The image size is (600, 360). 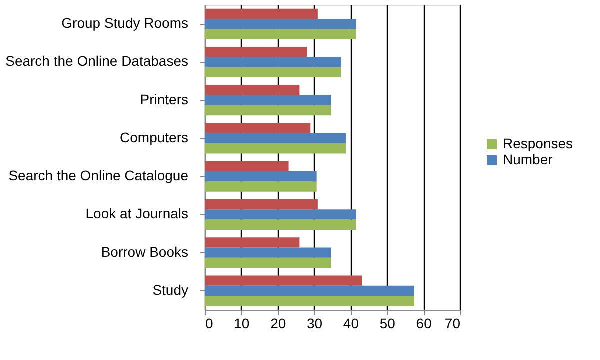 I want to click on y-tick-label: Printers, so click(x=164, y=99).